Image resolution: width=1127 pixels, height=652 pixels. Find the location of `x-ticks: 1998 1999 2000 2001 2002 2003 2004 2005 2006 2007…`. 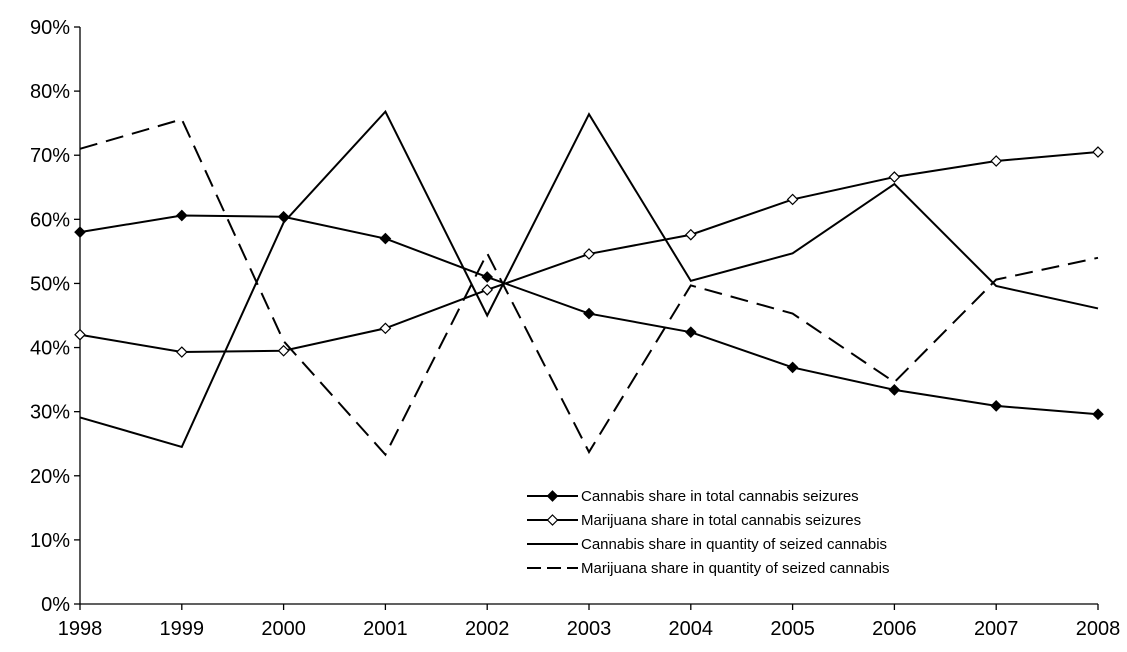

x-ticks: 1998 1999 2000 2001 2002 2003 2004 2005 2006 2007… is located at coordinates (589, 622).